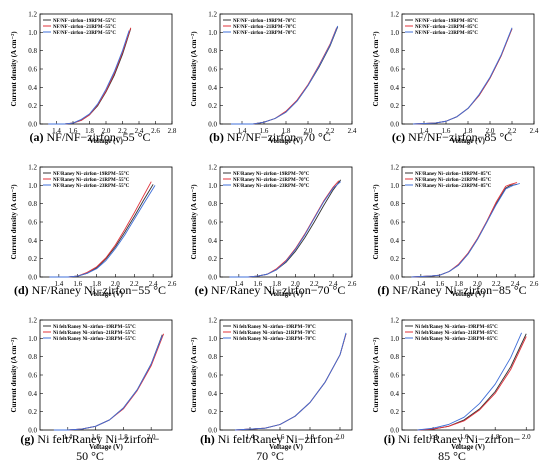 This screenshot has height=469, width=550. I want to click on legend-entry: NF/Raney Ni−zirfon−19RPM−85°C, so click(453, 174).